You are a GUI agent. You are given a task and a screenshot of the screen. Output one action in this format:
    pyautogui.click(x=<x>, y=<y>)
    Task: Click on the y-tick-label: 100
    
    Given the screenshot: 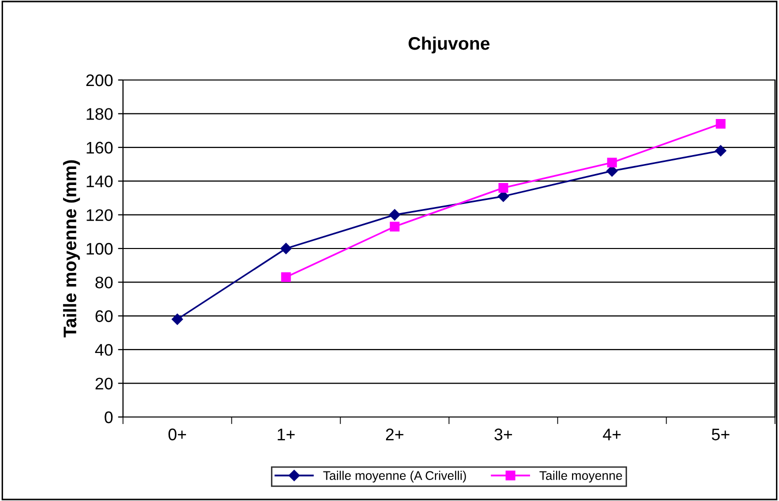 What is the action you would take?
    pyautogui.click(x=99, y=248)
    